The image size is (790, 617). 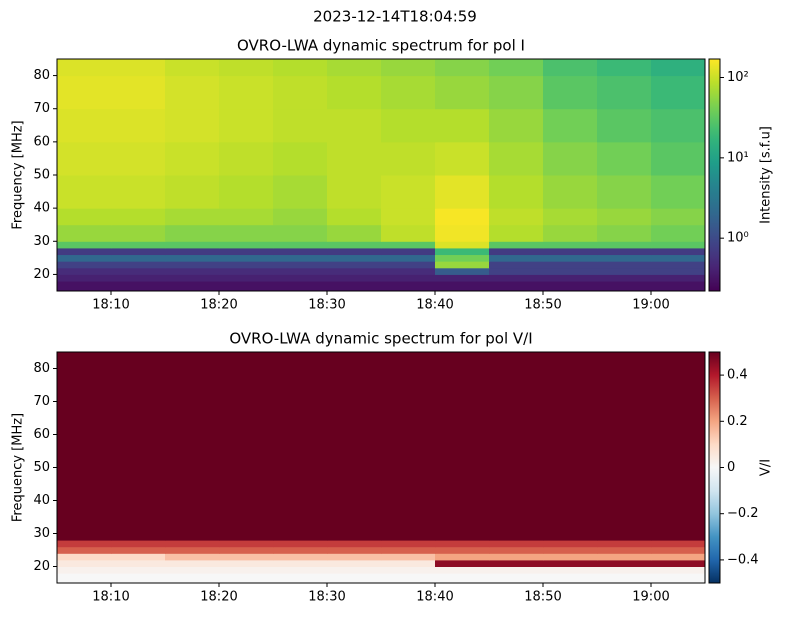 What do you see at coordinates (326, 305) in the screenshot?
I see `x-tick-label: 18:30` at bounding box center [326, 305].